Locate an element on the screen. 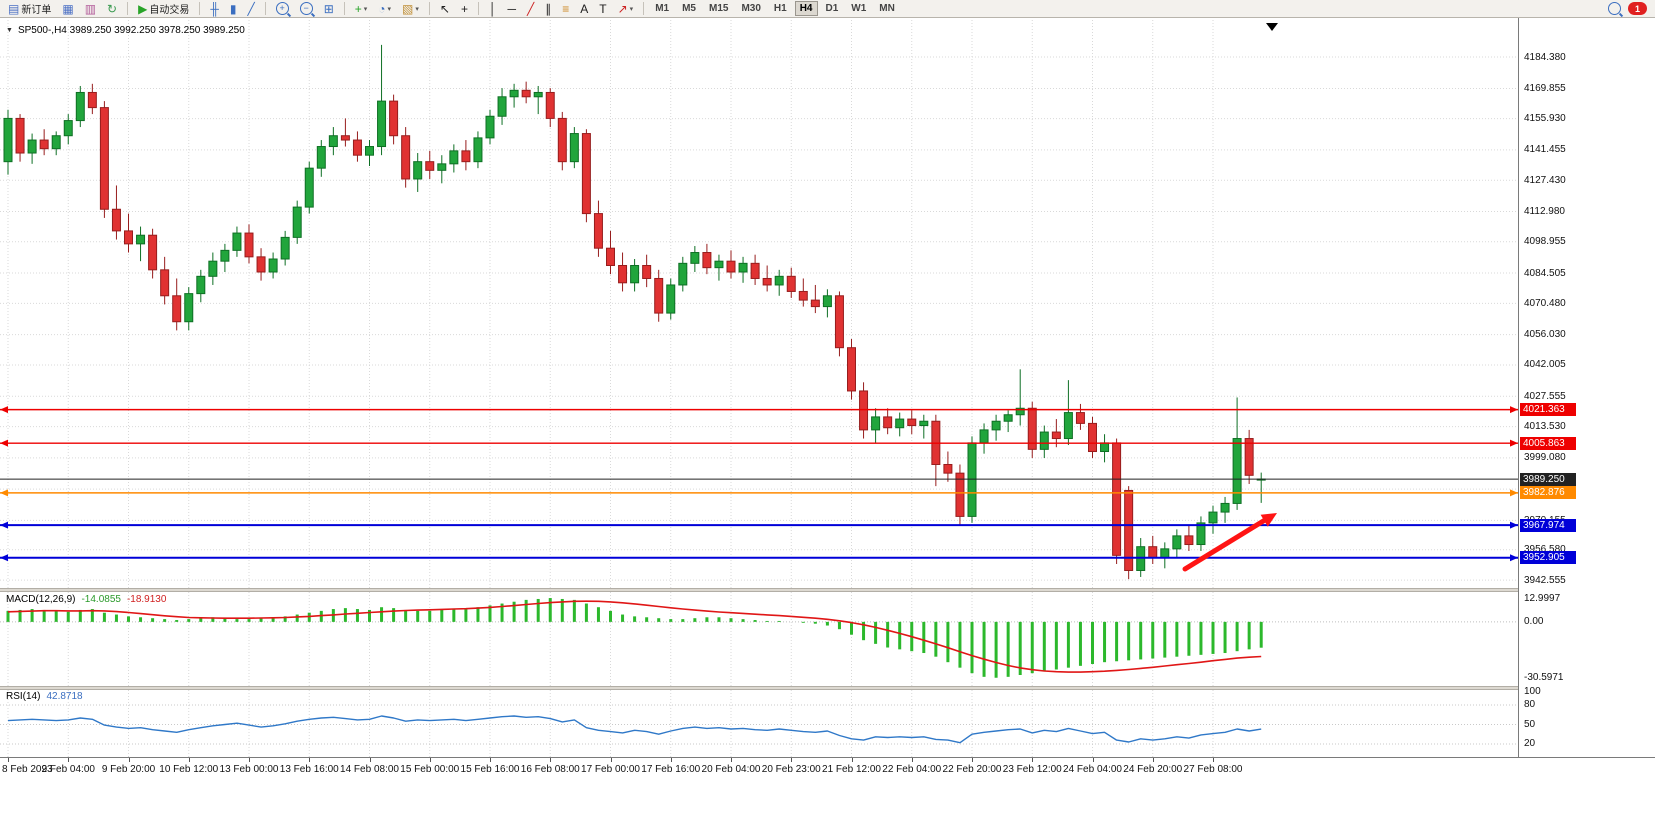  zoom-out-button: − is located at coordinates (306, 9).